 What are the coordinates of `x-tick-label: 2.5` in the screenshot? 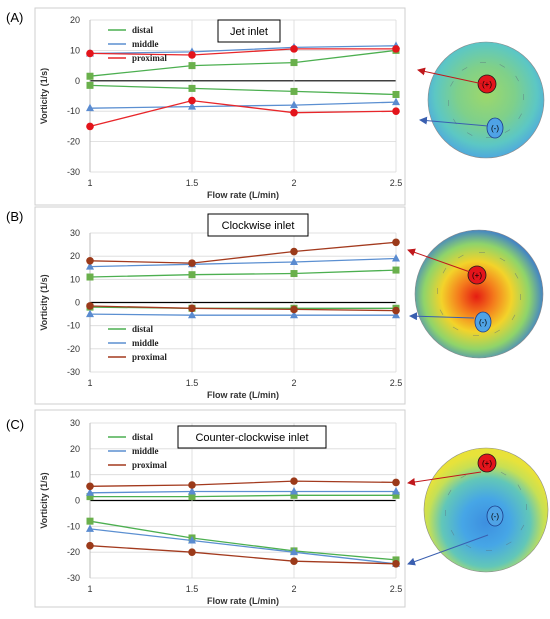 It's located at (396, 589).